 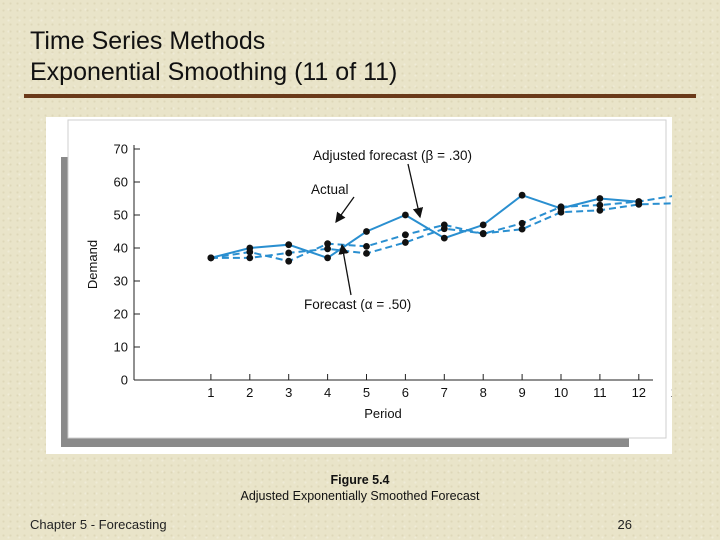 I want to click on y-tick-label: 40, so click(x=121, y=248).